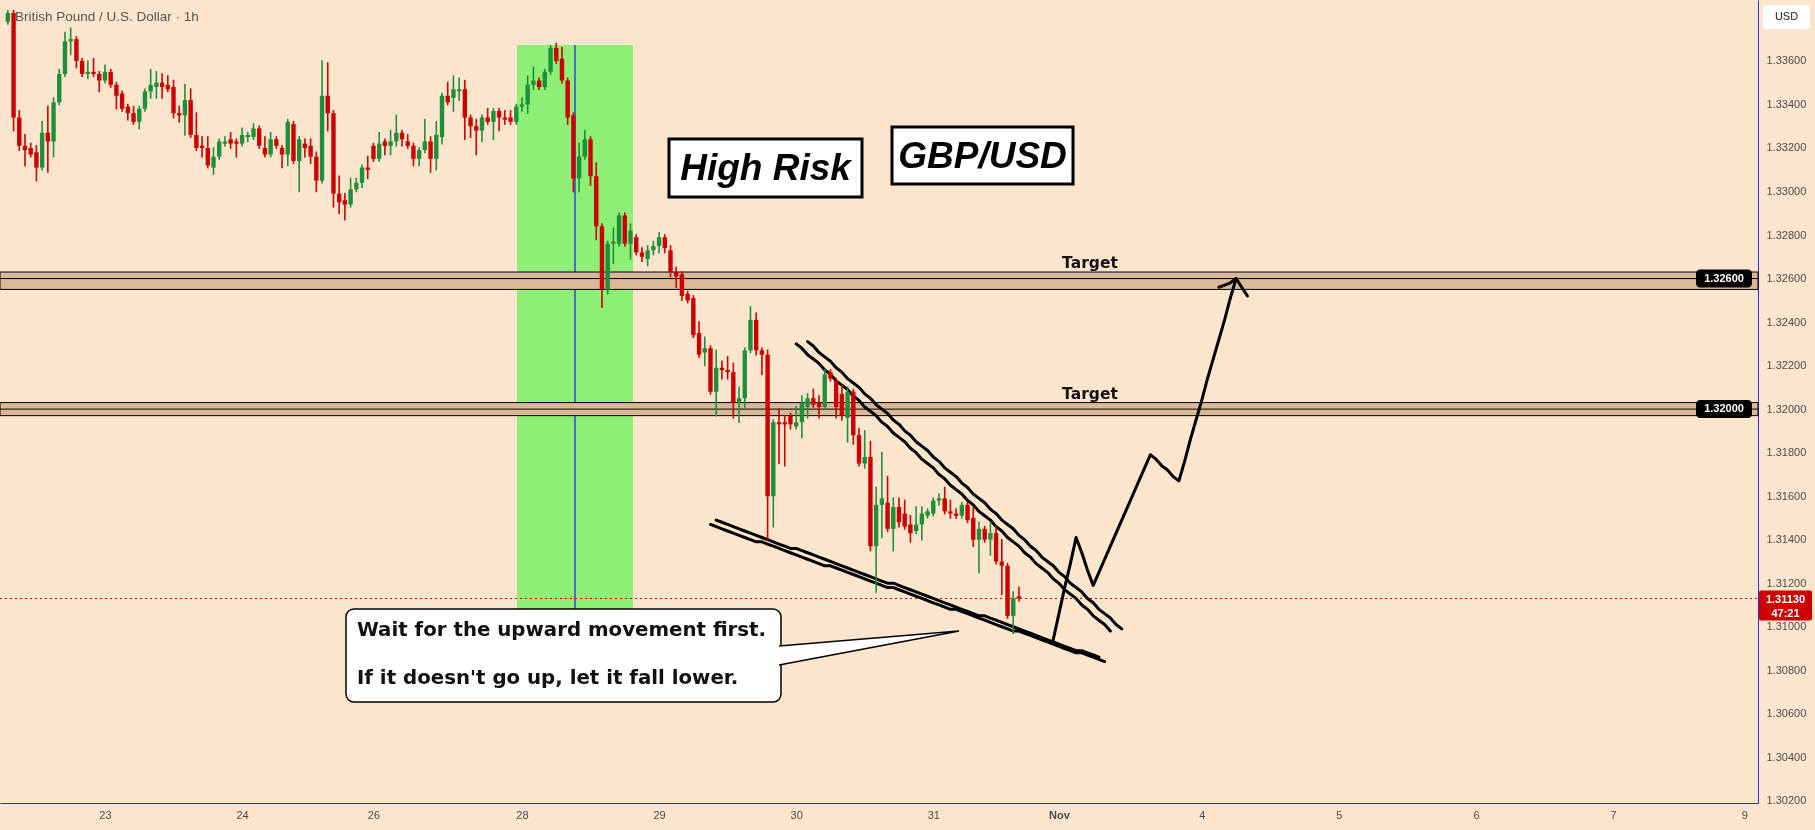 This screenshot has height=830, width=1815. I want to click on x-tick-label: 5, so click(1339, 814).